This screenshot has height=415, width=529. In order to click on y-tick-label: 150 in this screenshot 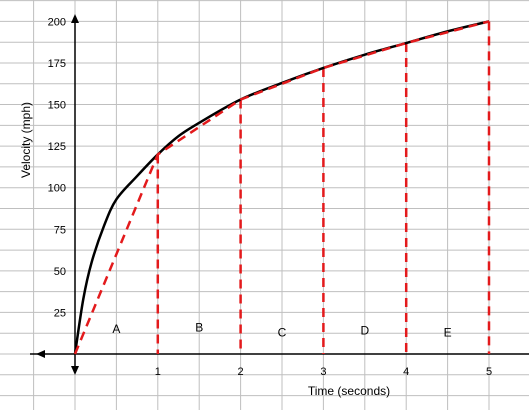, I will do `click(57, 106)`.